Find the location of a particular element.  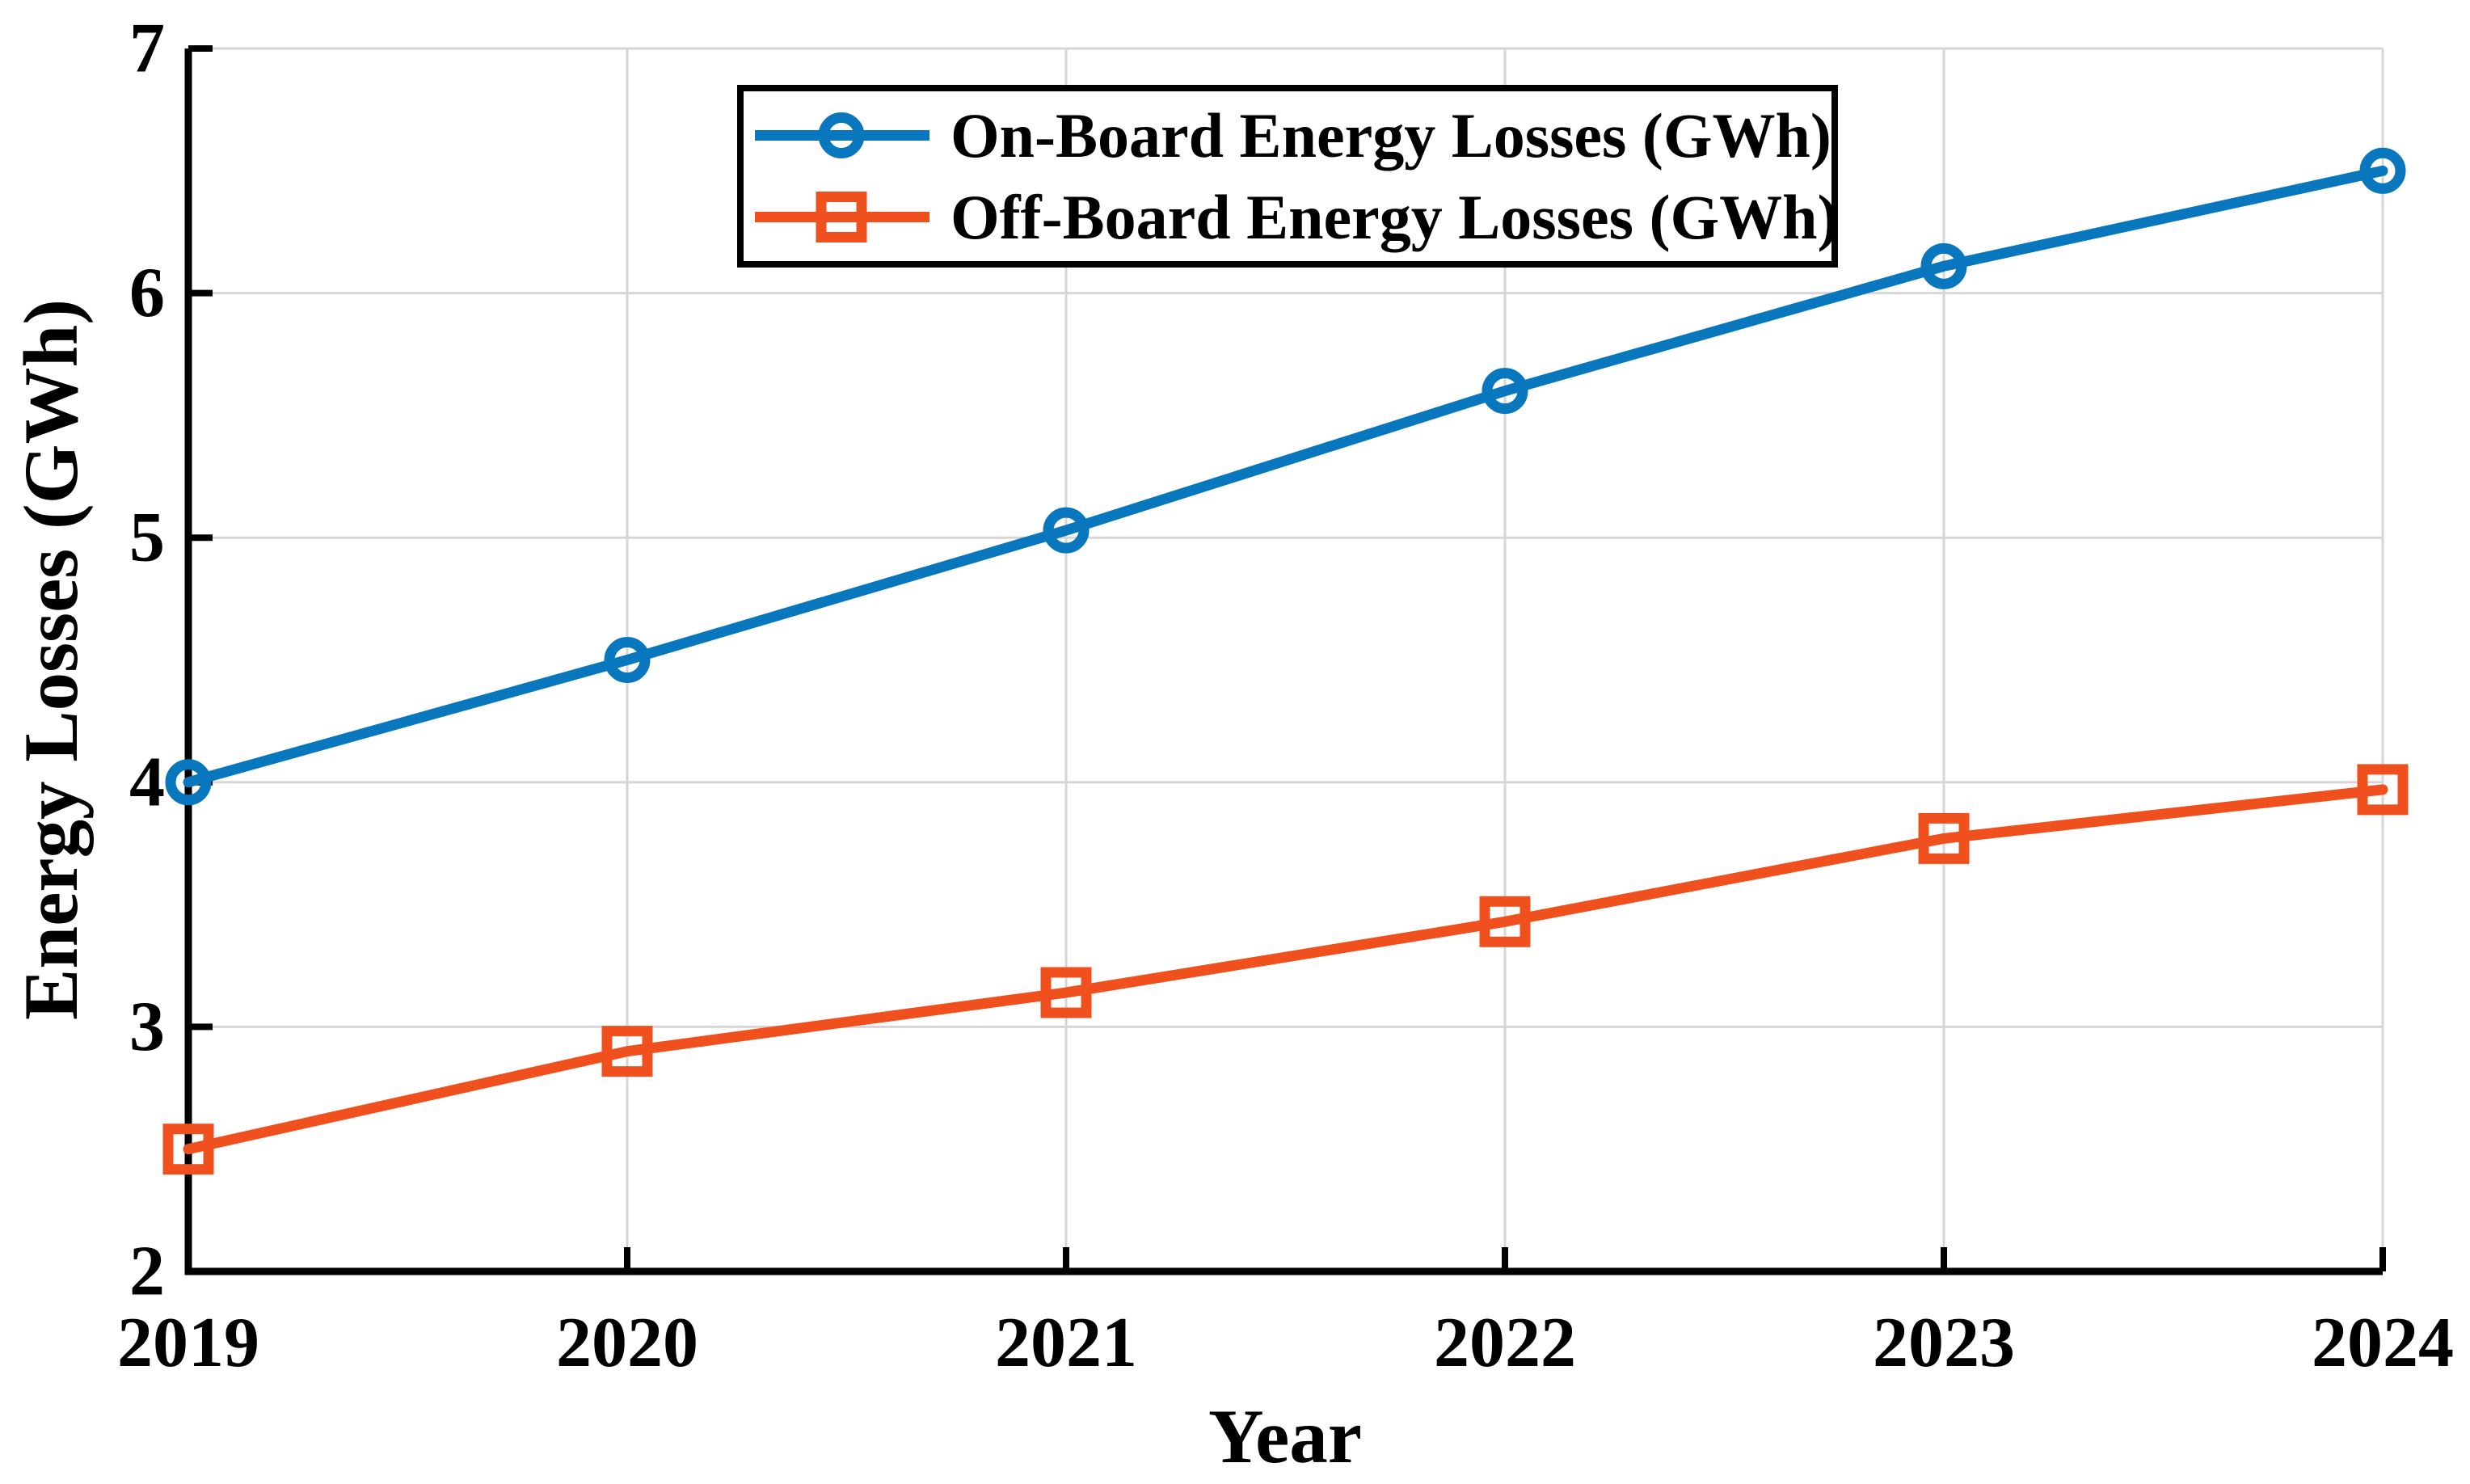

x-tick-label: 2020 is located at coordinates (627, 1343).